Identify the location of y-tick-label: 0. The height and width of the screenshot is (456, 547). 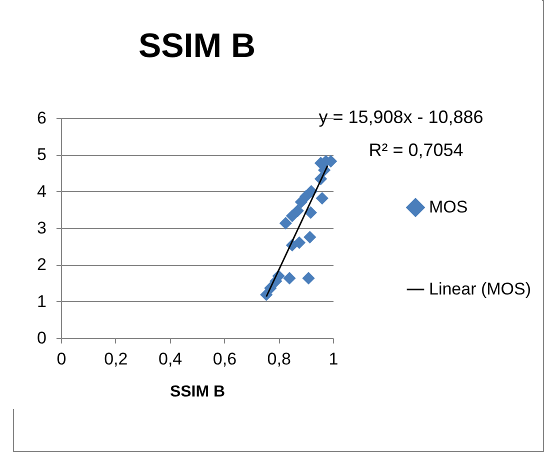
(41, 338).